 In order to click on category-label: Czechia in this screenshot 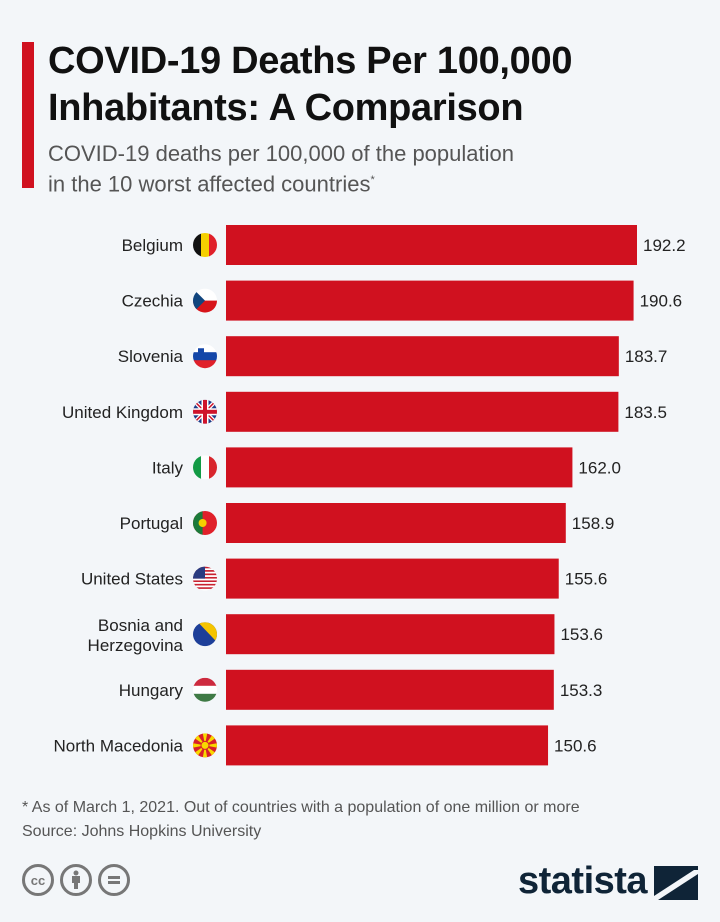, I will do `click(153, 301)`.